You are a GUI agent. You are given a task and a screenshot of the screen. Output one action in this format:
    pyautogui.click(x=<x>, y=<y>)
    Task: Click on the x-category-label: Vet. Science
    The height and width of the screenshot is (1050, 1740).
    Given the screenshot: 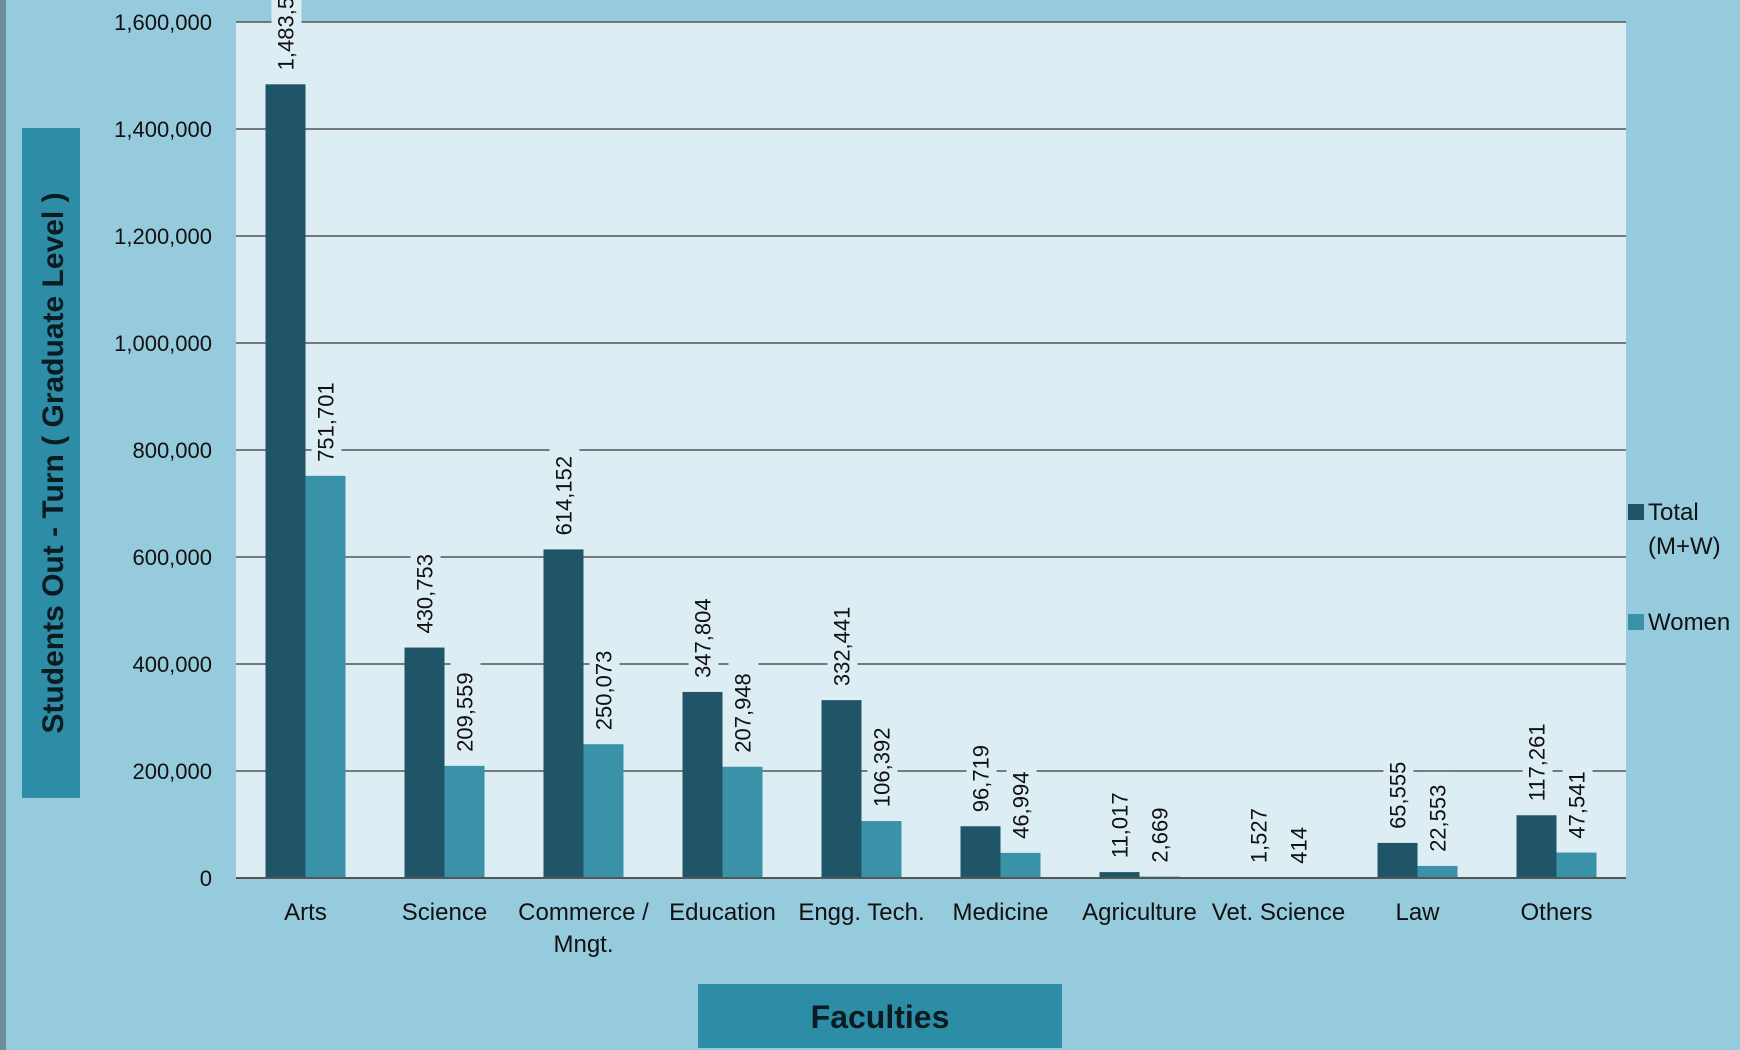 What is the action you would take?
    pyautogui.click(x=1278, y=912)
    